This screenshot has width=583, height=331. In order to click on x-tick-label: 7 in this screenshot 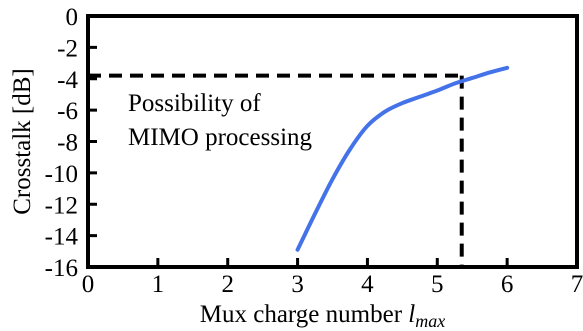, I will do `click(577, 284)`.